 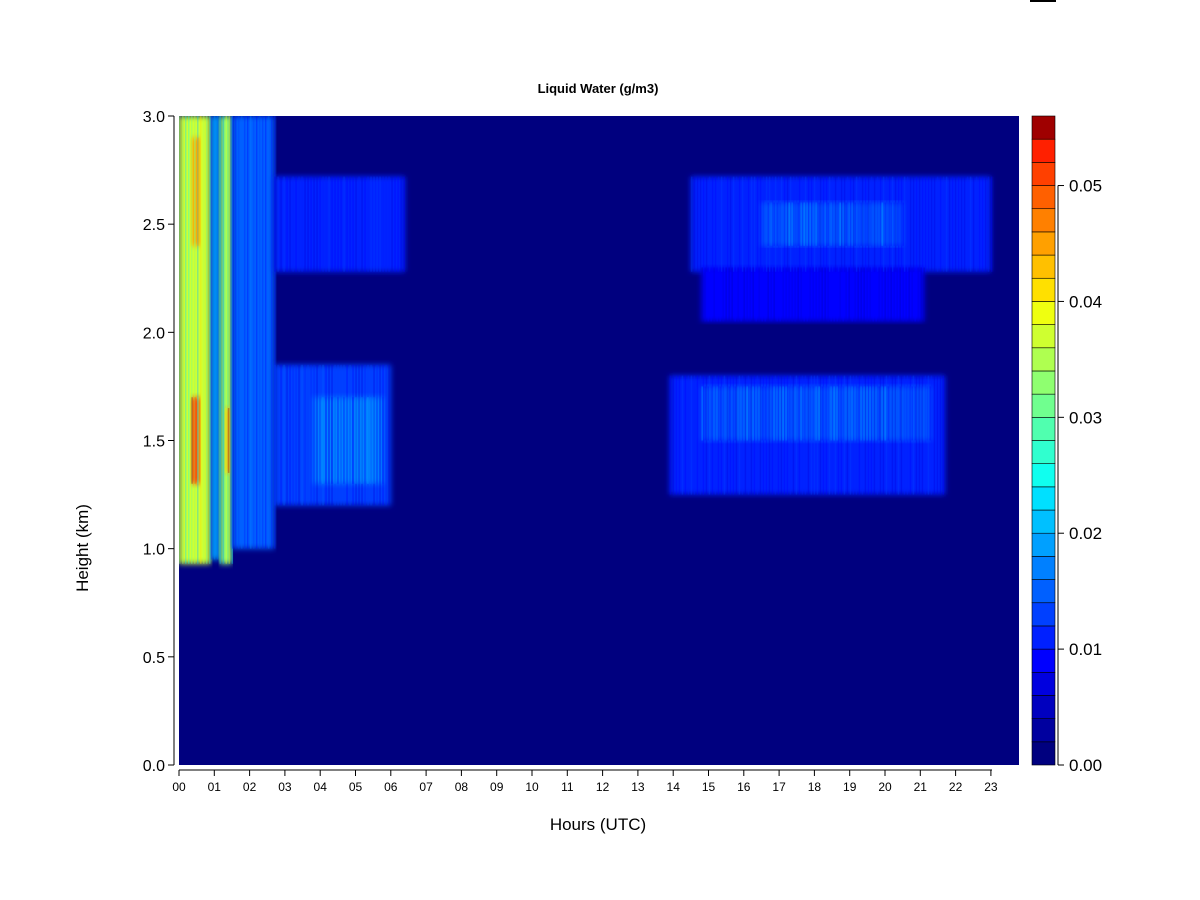 What do you see at coordinates (532, 787) in the screenshot?
I see `x-tick-label: 10` at bounding box center [532, 787].